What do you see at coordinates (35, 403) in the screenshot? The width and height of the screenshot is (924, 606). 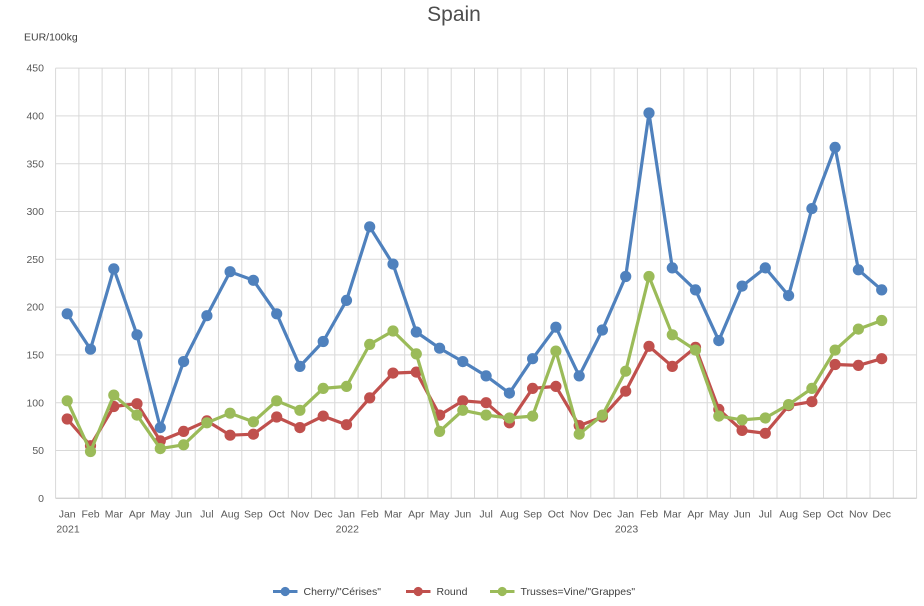 I see `svg-text: 100` at bounding box center [35, 403].